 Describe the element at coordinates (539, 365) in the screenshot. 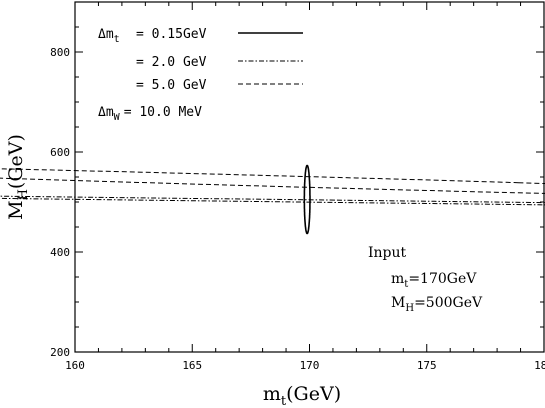

I see `x-tick-label: 180` at that location.